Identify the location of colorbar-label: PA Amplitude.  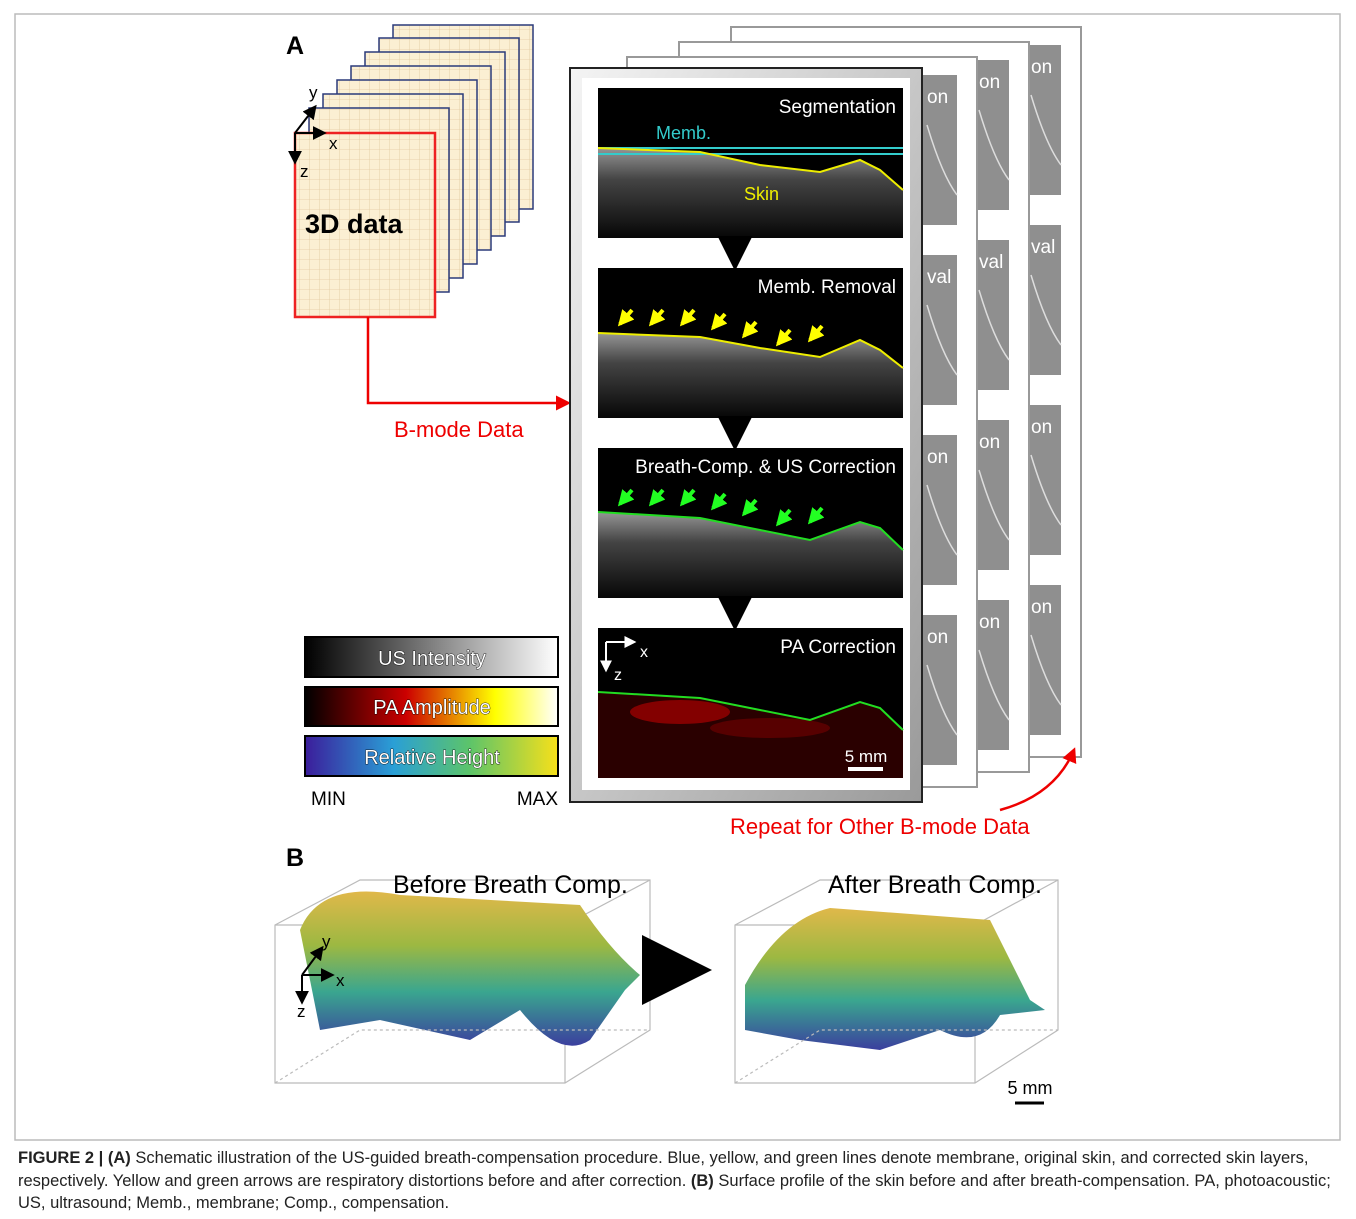
(431, 708).